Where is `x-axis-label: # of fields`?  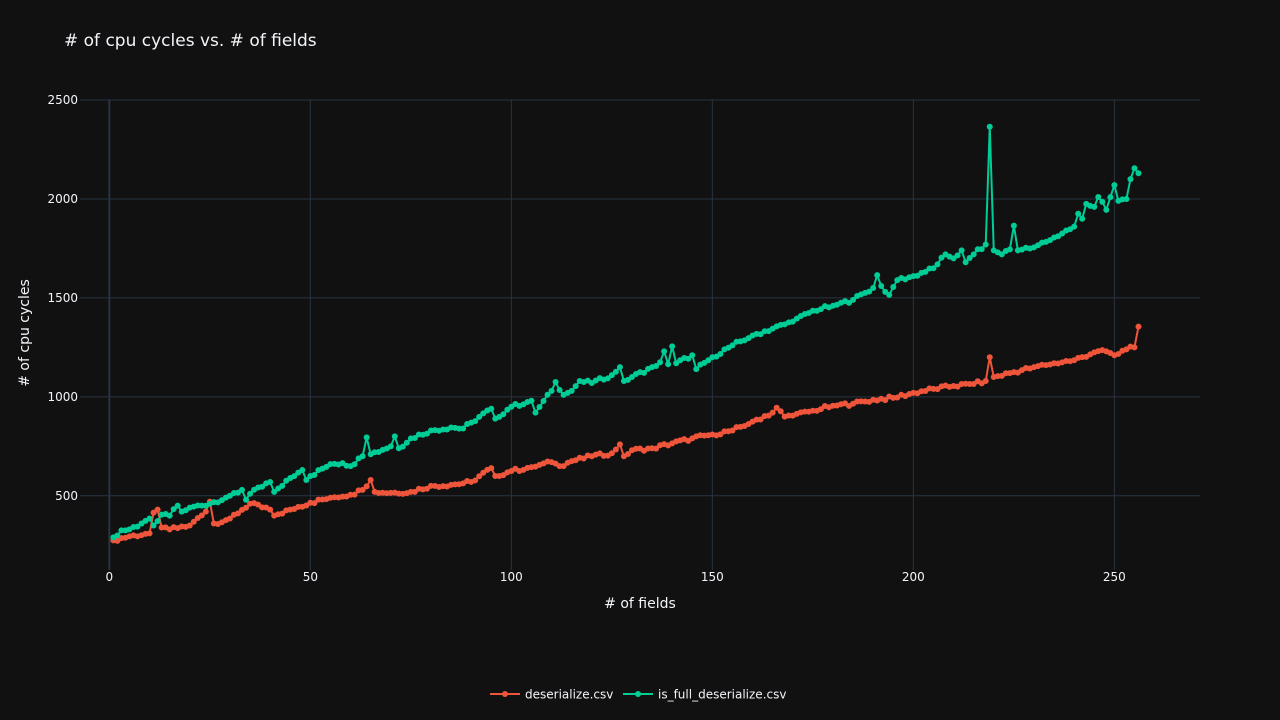 x-axis-label: # of fields is located at coordinates (640, 604).